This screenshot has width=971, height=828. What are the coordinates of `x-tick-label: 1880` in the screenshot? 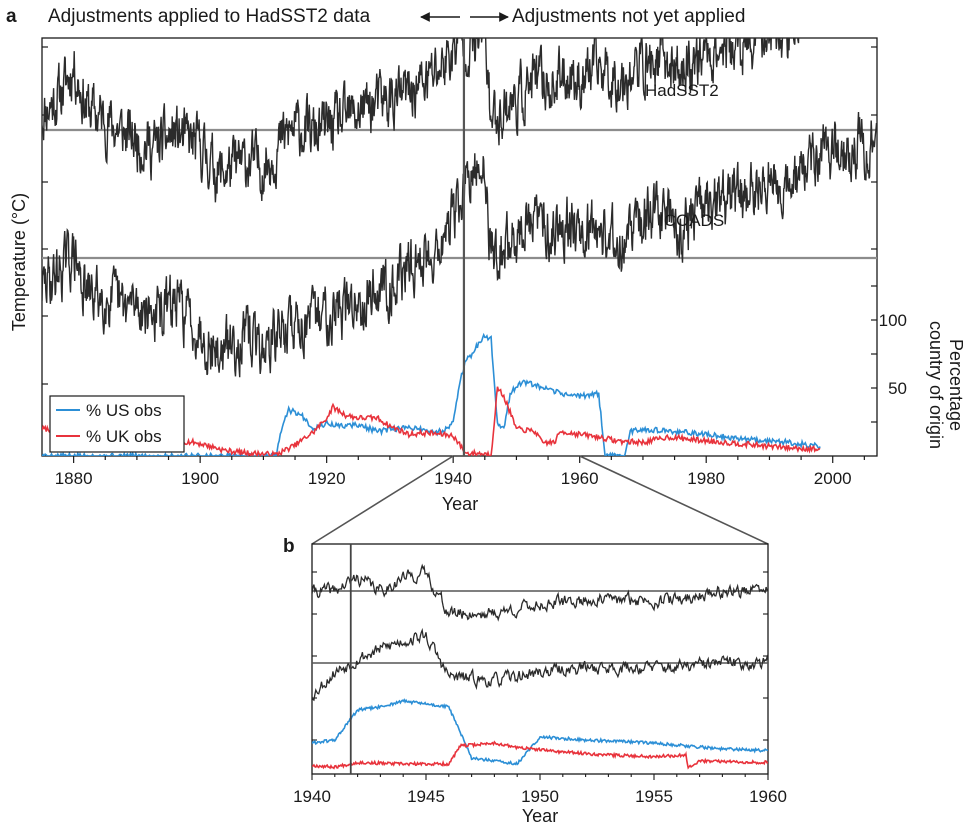 It's located at (74, 478).